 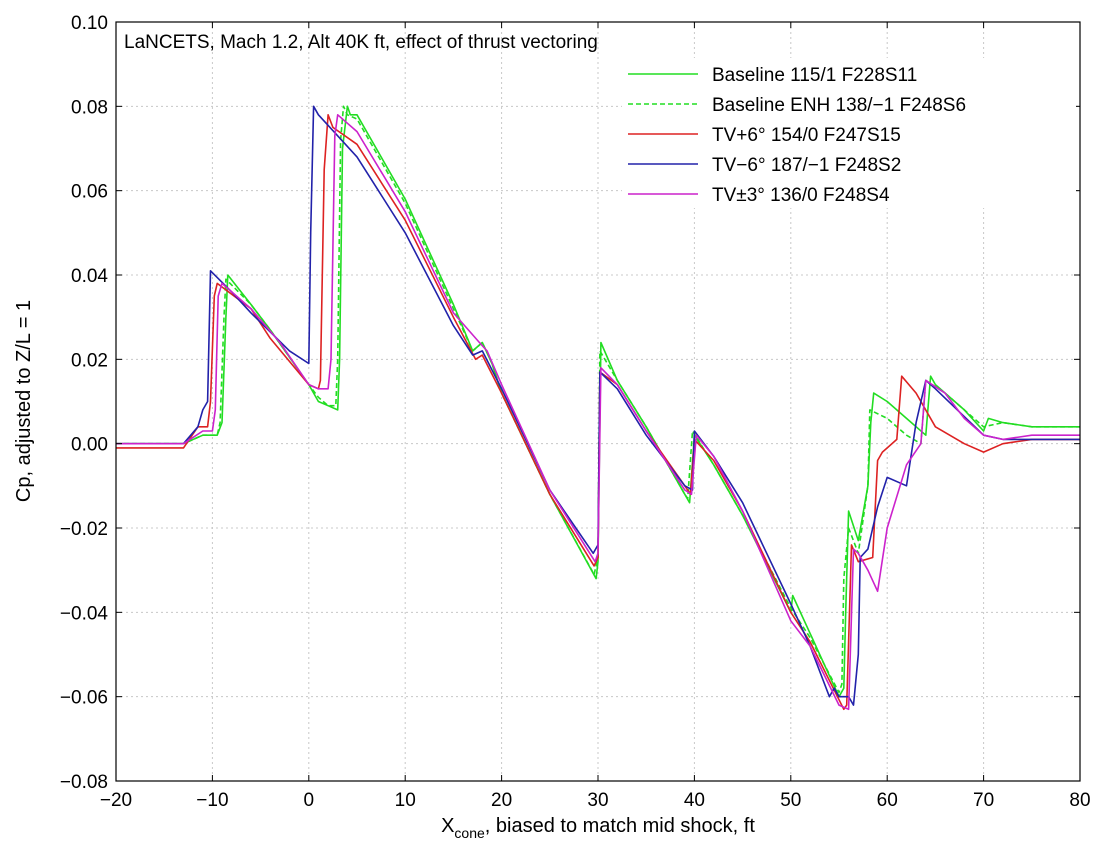 What do you see at coordinates (89, 23) in the screenshot?
I see `y-tick-label: 0.10` at bounding box center [89, 23].